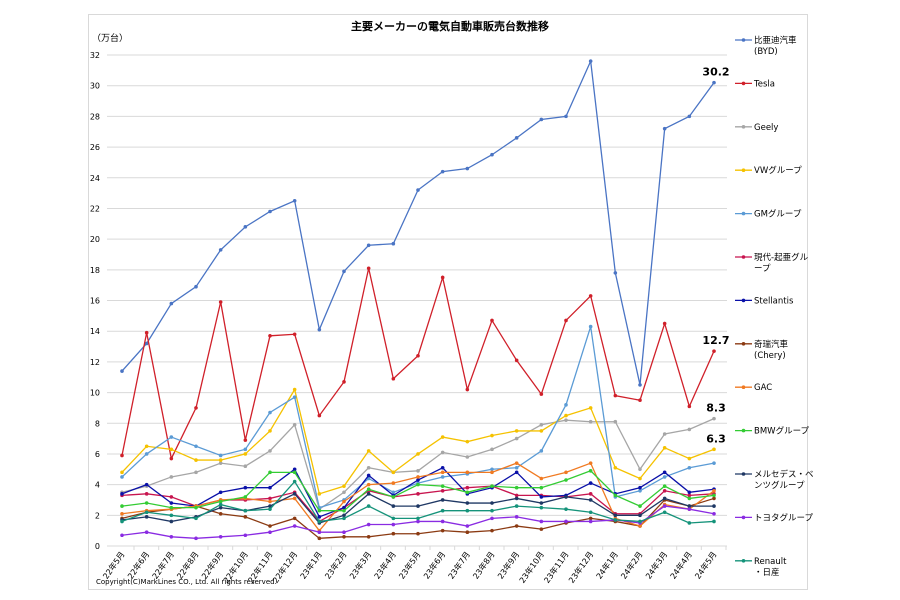  What do you see at coordinates (715, 340) in the screenshot?
I see `data-label: 12.7` at bounding box center [715, 340].